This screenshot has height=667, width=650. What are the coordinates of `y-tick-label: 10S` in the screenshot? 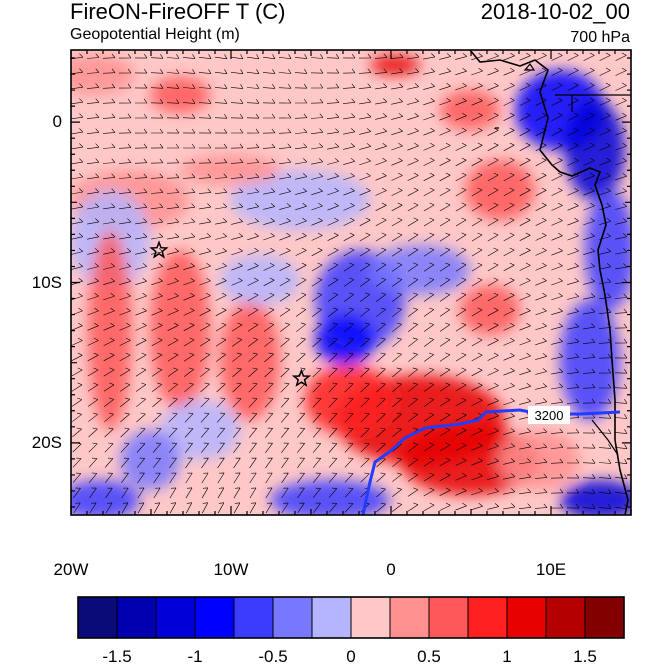 It's located at (46, 282).